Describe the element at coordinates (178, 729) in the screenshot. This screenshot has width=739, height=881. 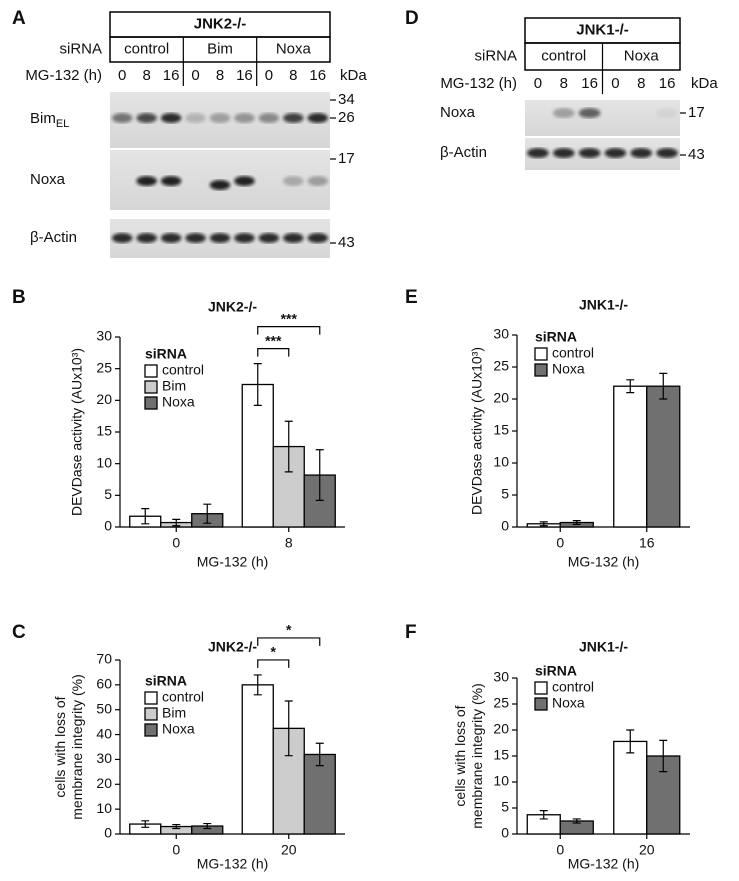
I see `legend-label: Noxa` at that location.